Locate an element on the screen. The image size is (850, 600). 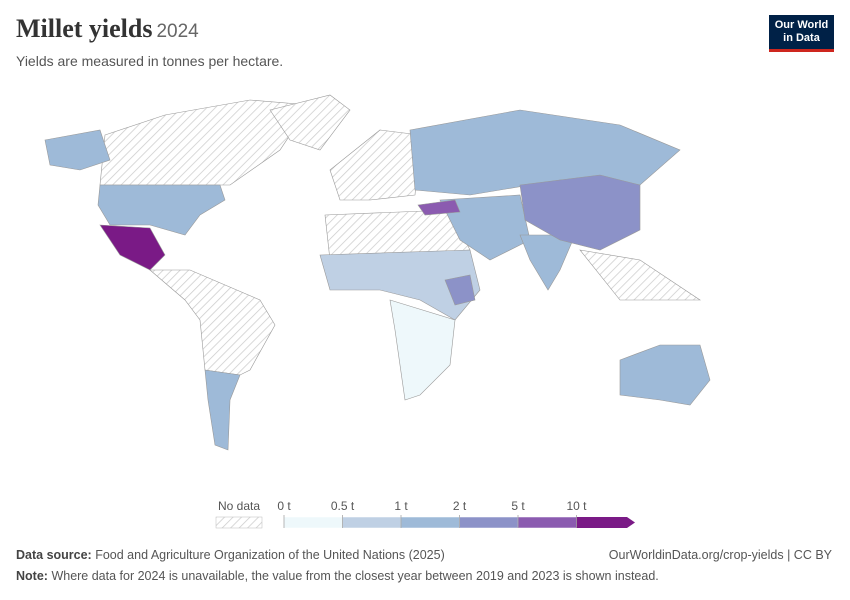
legend-no-data-label: No data is located at coordinates (239, 506).